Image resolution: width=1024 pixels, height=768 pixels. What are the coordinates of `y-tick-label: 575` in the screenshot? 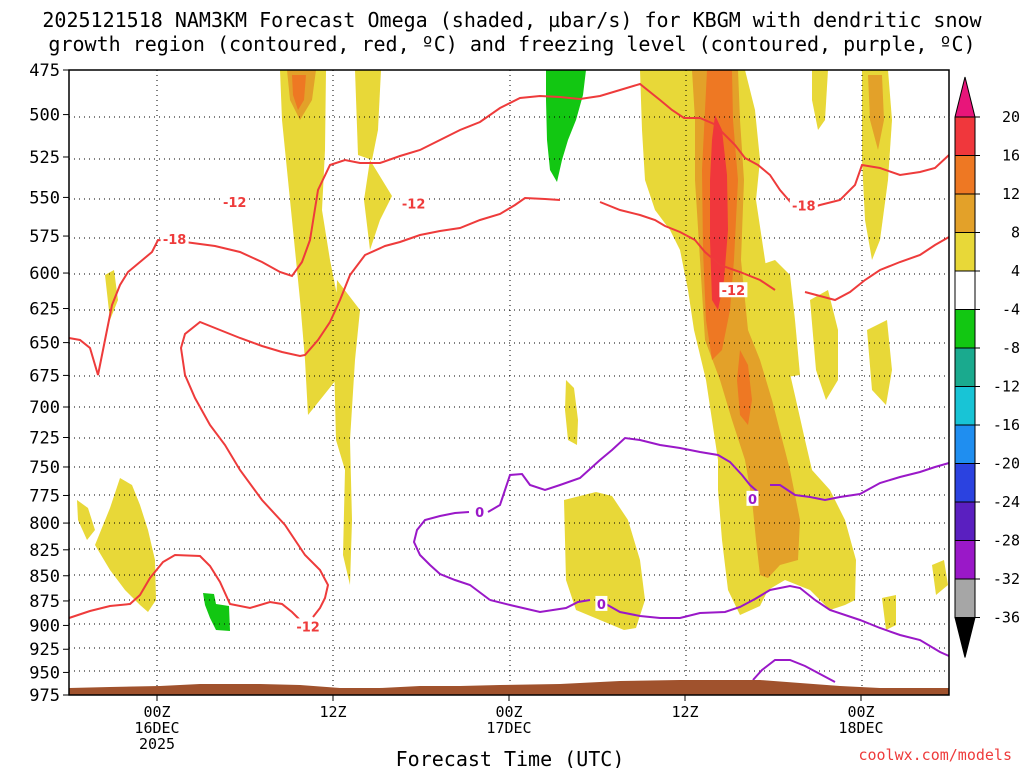 It's located at (44, 237).